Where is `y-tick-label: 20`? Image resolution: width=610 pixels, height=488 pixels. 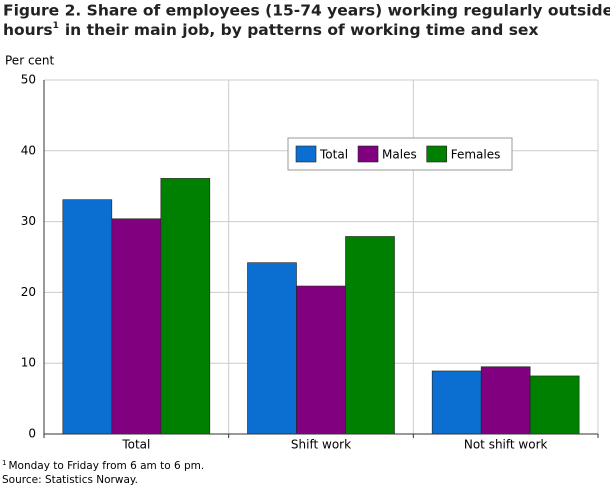
y-tick-label: 20 is located at coordinates (28, 292).